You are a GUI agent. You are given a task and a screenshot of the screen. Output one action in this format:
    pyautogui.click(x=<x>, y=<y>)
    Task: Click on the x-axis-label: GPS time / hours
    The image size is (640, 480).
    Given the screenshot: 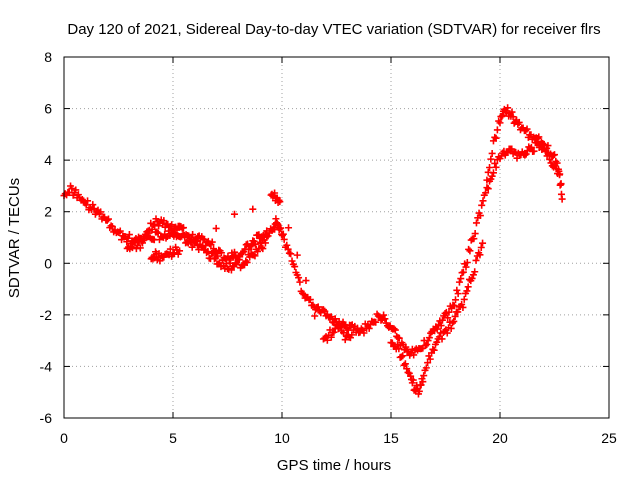 What is the action you would take?
    pyautogui.click(x=334, y=465)
    